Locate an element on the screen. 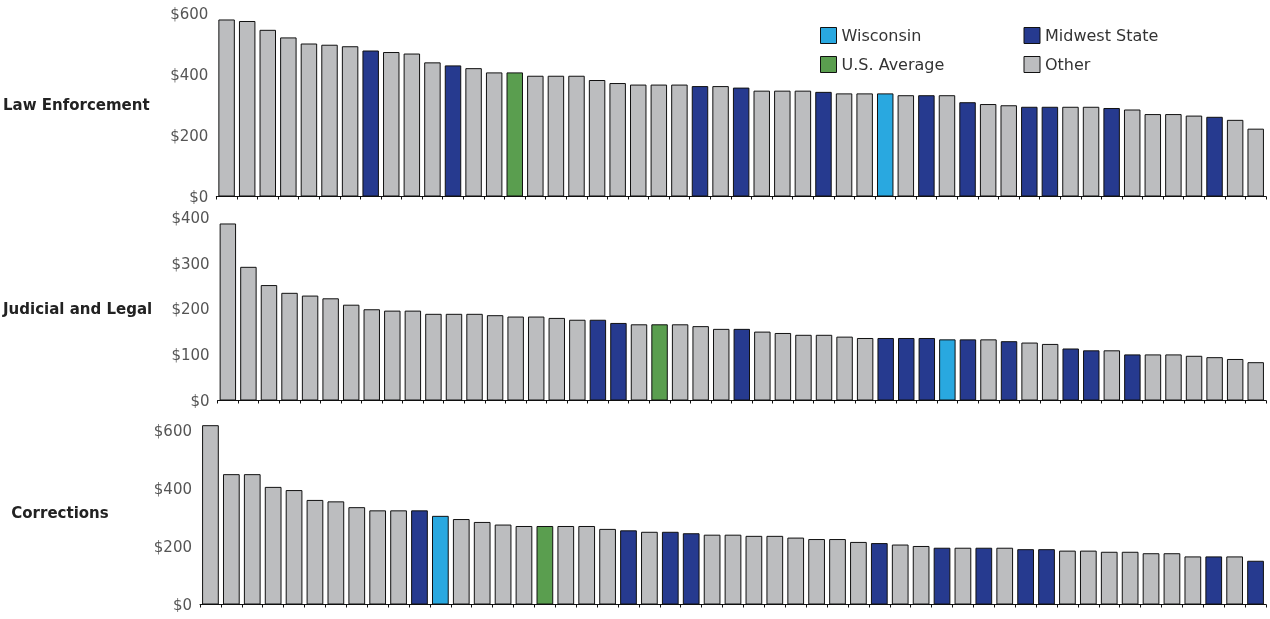 This screenshot has width=1270, height=619. y-axis-title: Law Enforcement is located at coordinates (76, 105).